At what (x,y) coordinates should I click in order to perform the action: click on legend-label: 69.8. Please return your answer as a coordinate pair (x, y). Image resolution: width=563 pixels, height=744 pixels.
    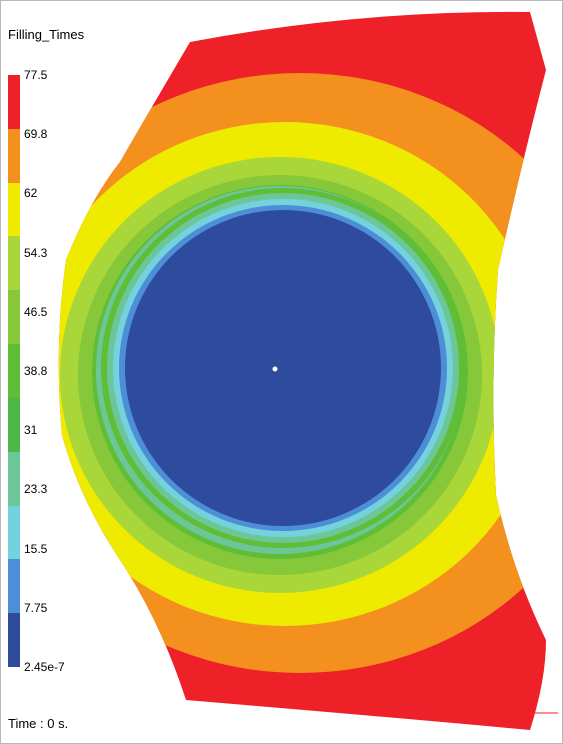
    Looking at the image, I should click on (36, 134).